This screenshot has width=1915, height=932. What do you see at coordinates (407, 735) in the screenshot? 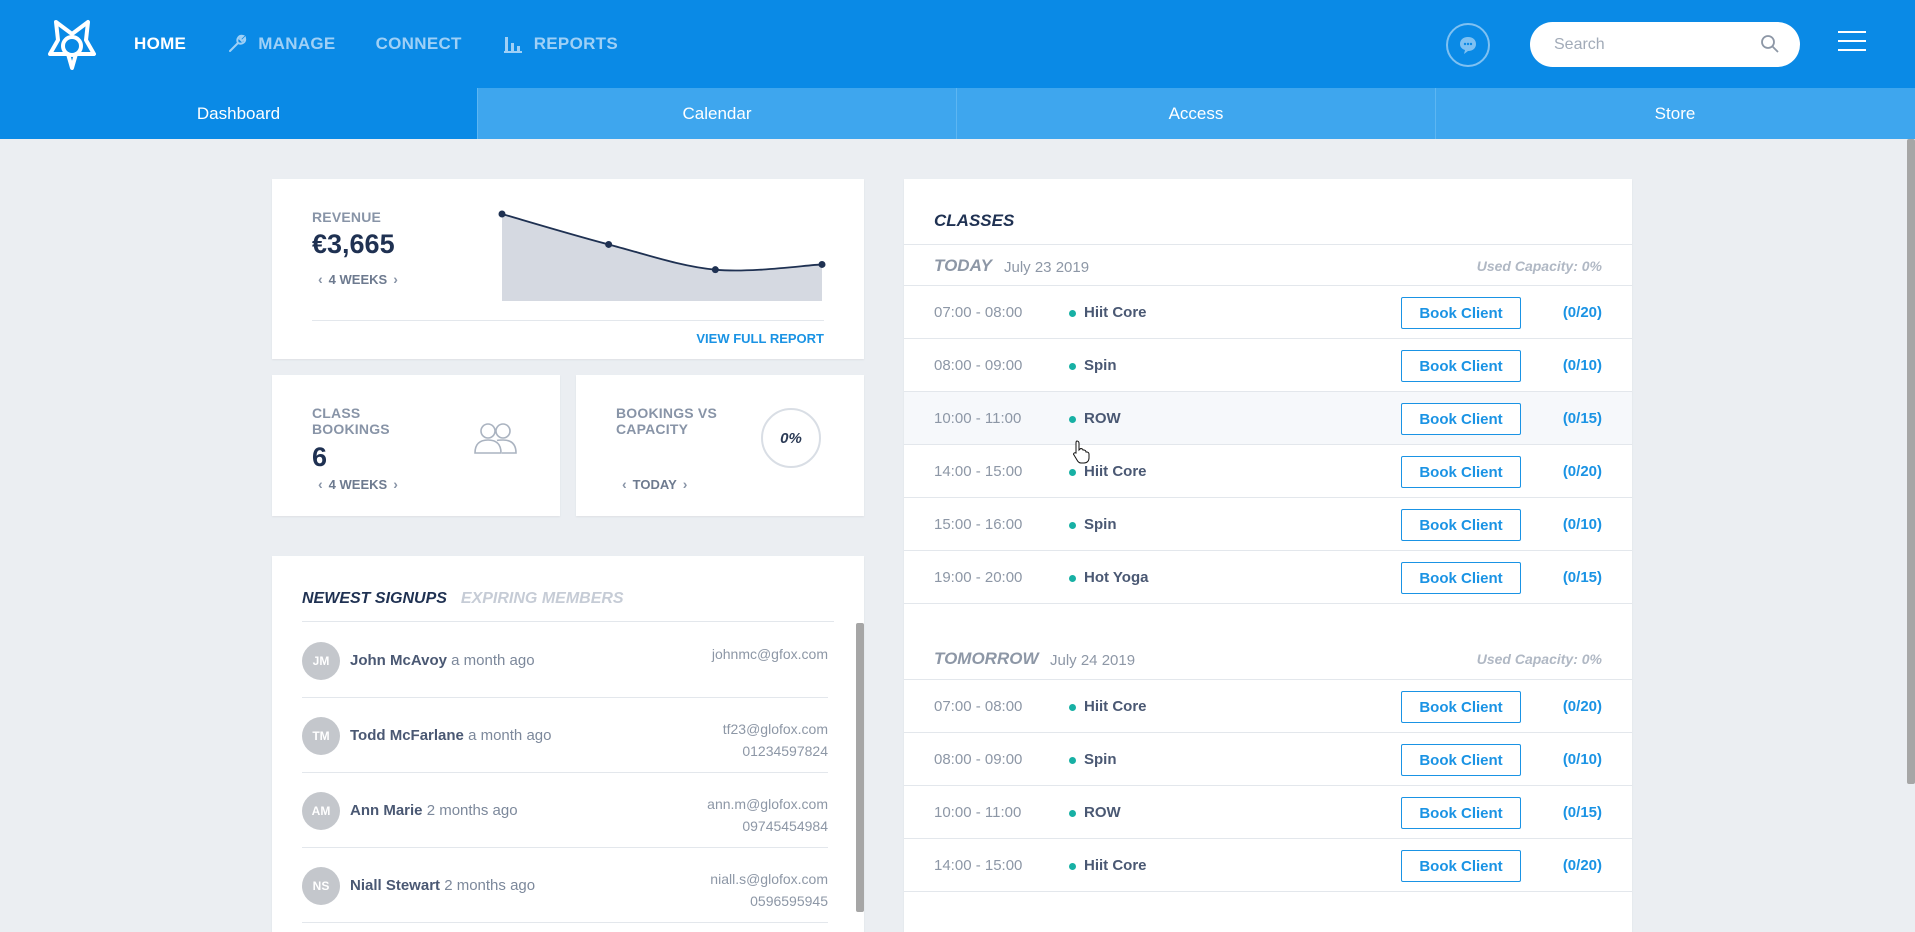
I see `member-name: Todd McFarlane` at bounding box center [407, 735].